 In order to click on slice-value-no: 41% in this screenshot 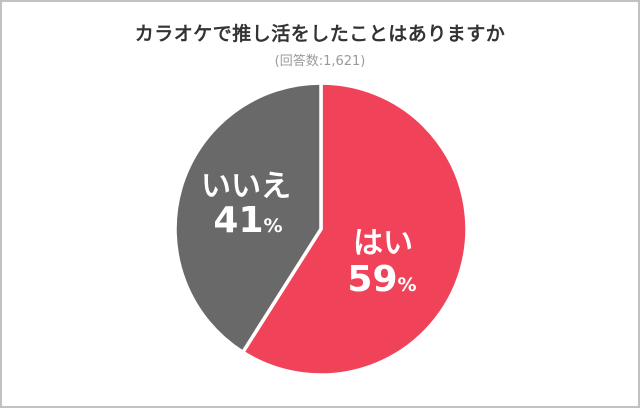, I will do `click(247, 220)`.